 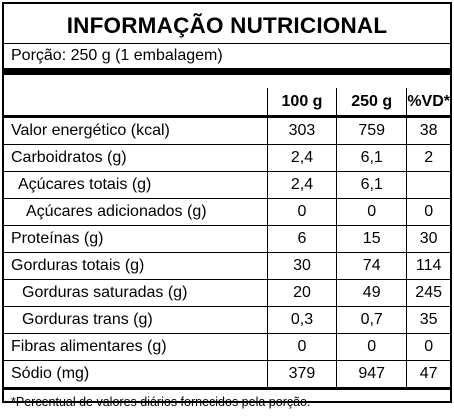 What do you see at coordinates (302, 373) in the screenshot?
I see `value-100g: 379` at bounding box center [302, 373].